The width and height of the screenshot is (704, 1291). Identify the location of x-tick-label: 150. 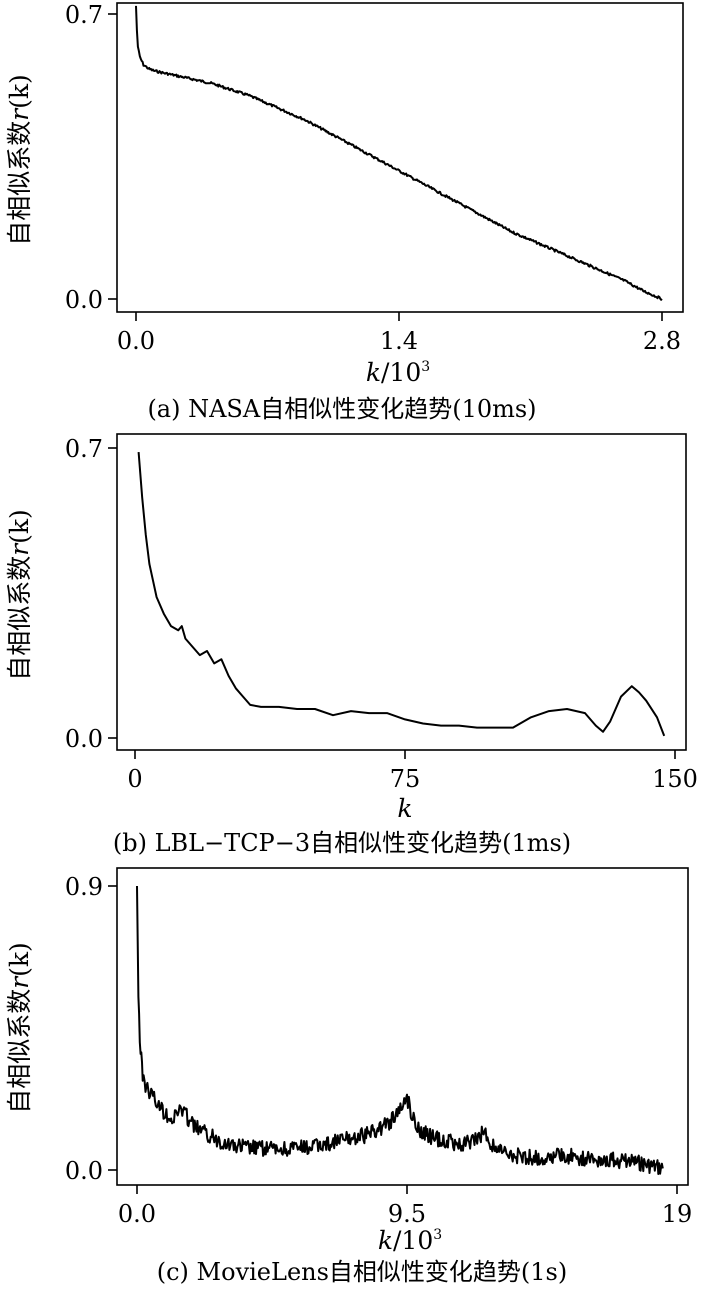
(675, 779).